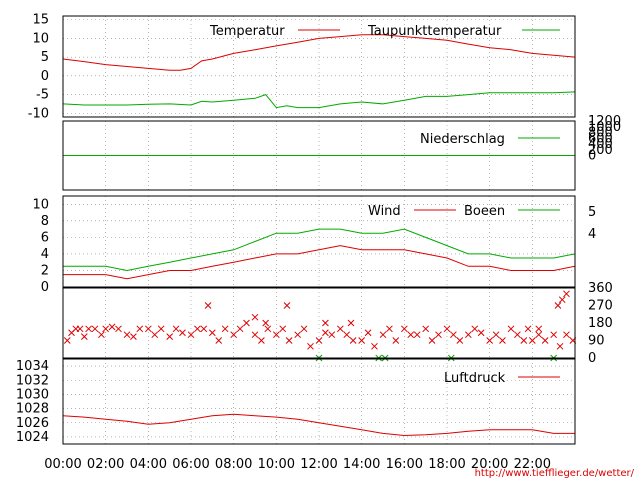  I want to click on y-tick-label-pressure: 1026, so click(32, 423).